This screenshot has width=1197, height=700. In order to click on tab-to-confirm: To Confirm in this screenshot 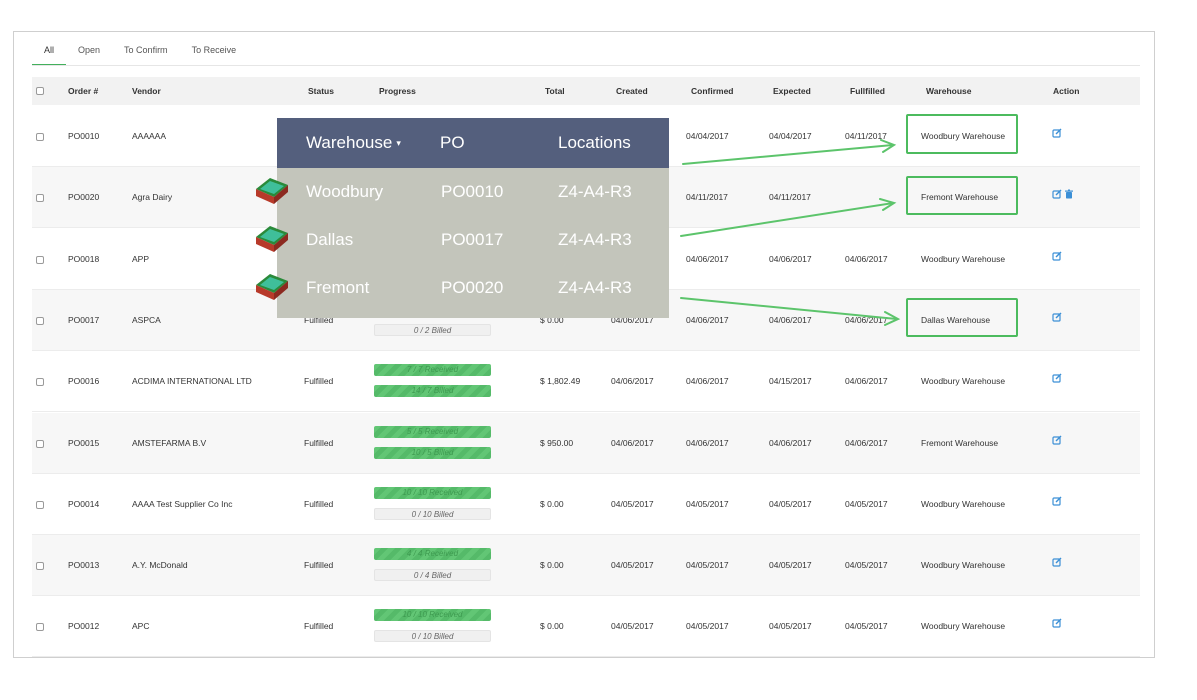, I will do `click(146, 54)`.